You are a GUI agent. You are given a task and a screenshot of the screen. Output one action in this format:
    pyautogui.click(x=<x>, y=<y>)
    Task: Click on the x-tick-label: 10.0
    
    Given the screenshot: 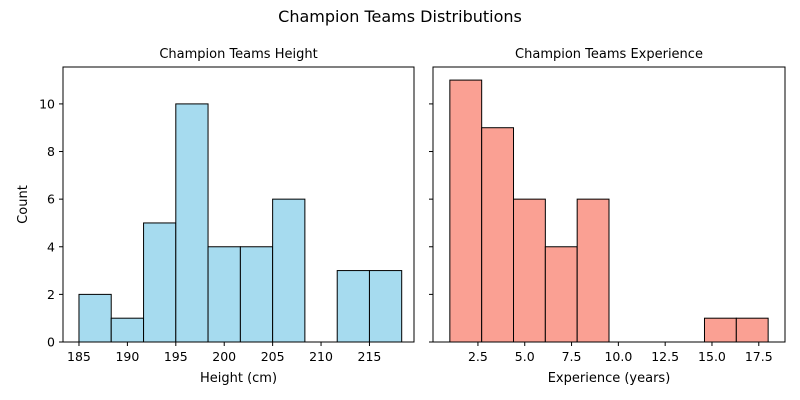 What is the action you would take?
    pyautogui.click(x=618, y=356)
    